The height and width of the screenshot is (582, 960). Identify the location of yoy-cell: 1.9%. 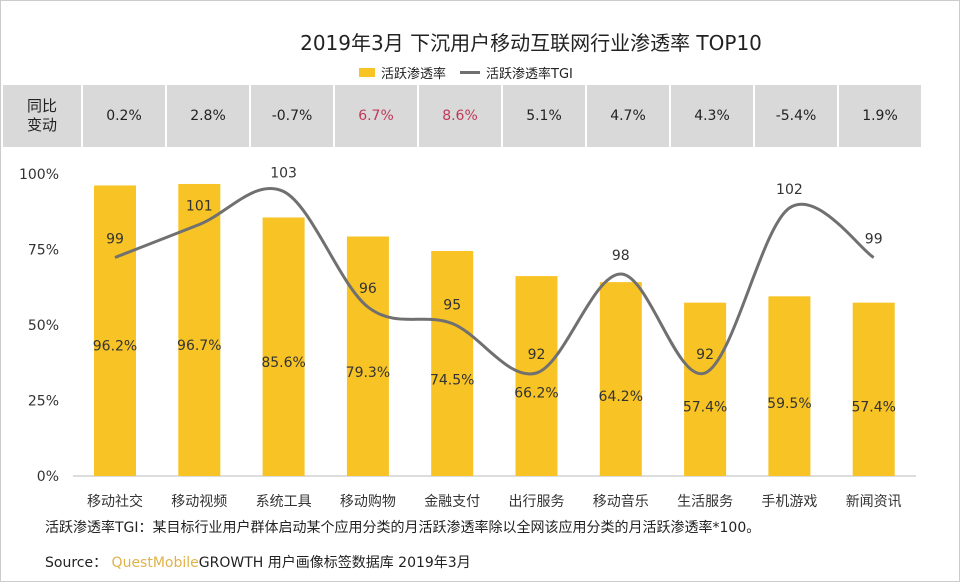
(880, 116).